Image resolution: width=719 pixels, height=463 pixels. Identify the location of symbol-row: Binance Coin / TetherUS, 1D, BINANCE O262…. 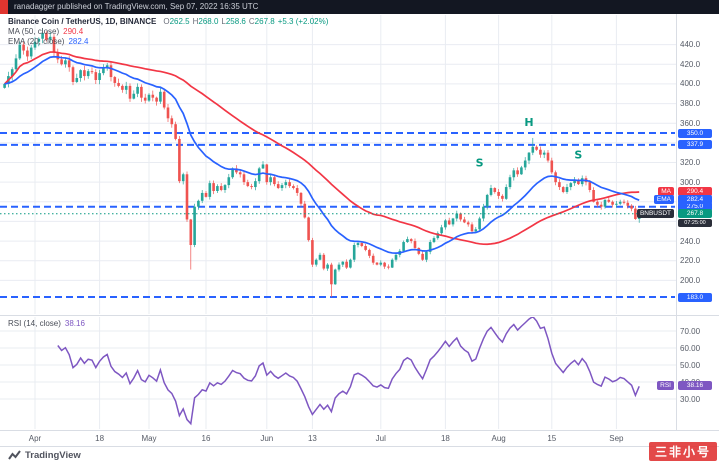
(168, 22).